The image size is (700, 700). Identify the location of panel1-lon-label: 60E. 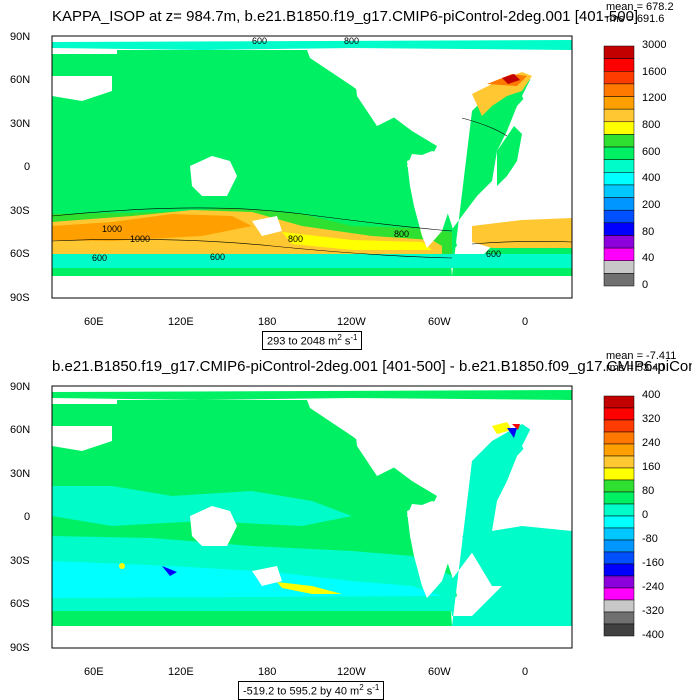
(94, 322).